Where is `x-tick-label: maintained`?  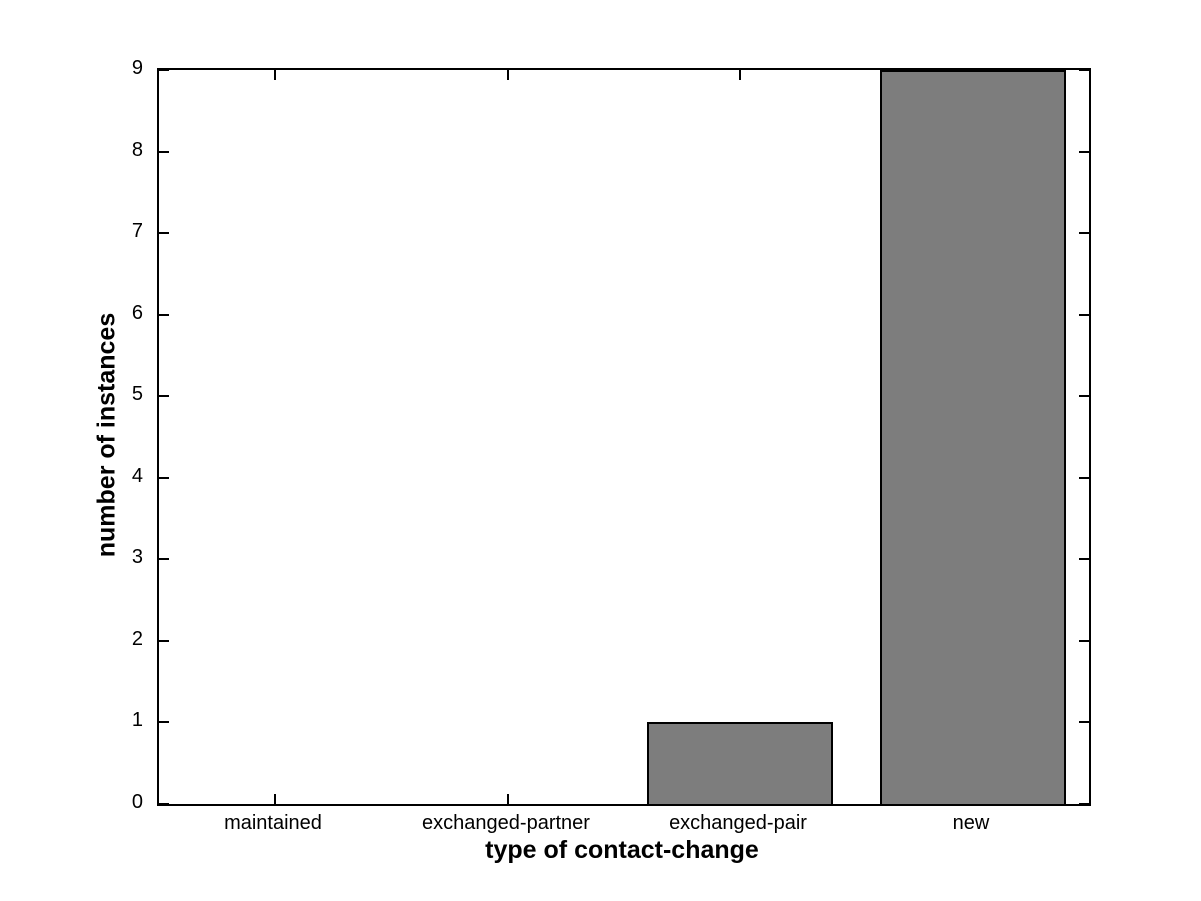
x-tick-label: maintained is located at coordinates (273, 823).